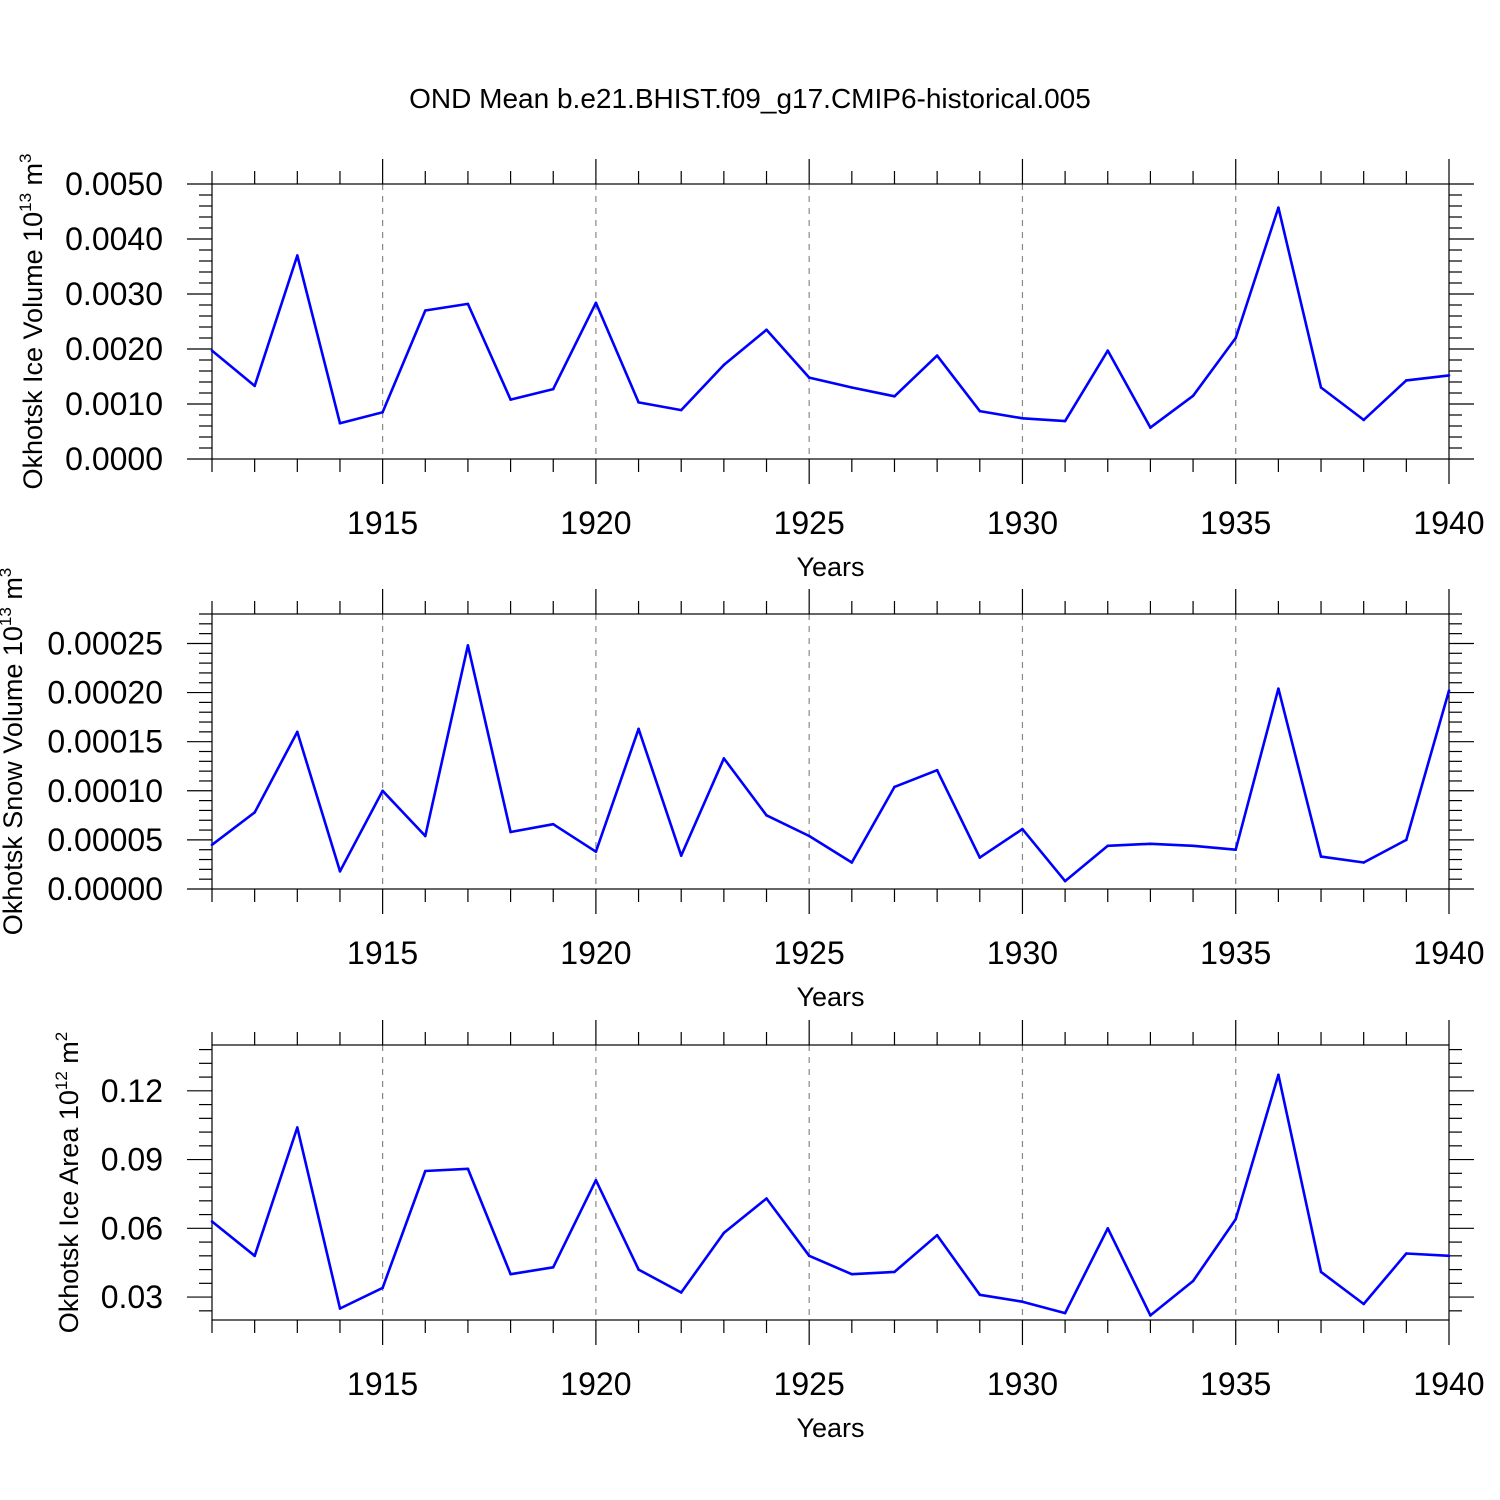  What do you see at coordinates (132, 1228) in the screenshot?
I see `y-tick-label: 0.06` at bounding box center [132, 1228].